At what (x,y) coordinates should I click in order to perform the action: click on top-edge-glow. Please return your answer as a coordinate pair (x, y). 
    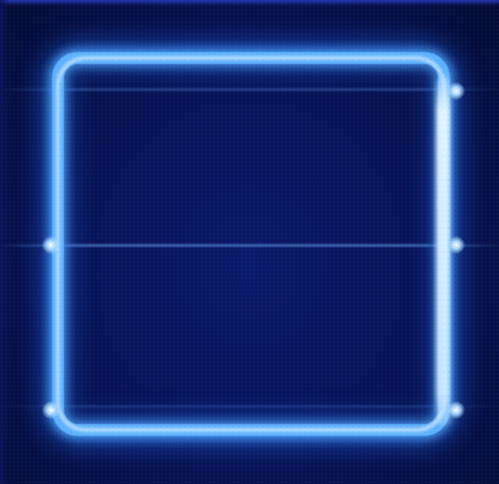
    Looking at the image, I should click on (249, 3).